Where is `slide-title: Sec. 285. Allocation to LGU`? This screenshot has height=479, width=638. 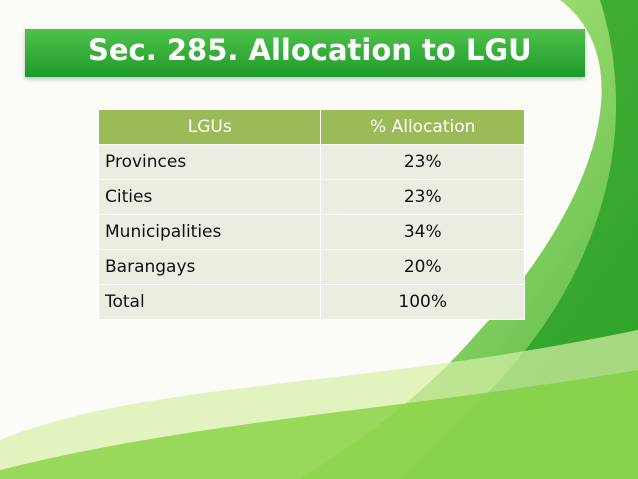 slide-title: Sec. 285. Allocation to LGU is located at coordinates (310, 50).